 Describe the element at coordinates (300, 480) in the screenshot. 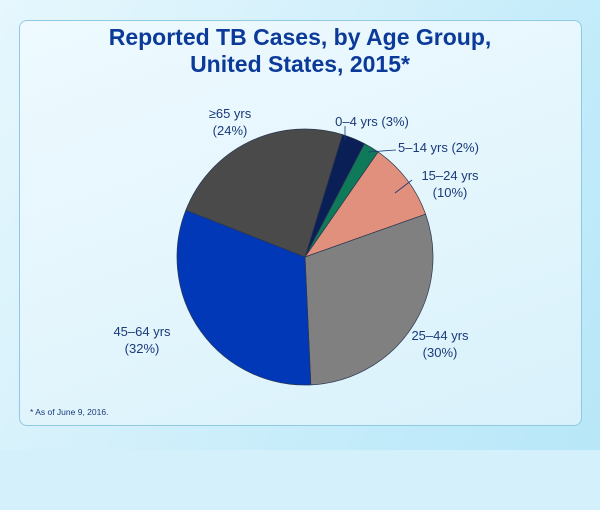

I see `bottom-band` at that location.